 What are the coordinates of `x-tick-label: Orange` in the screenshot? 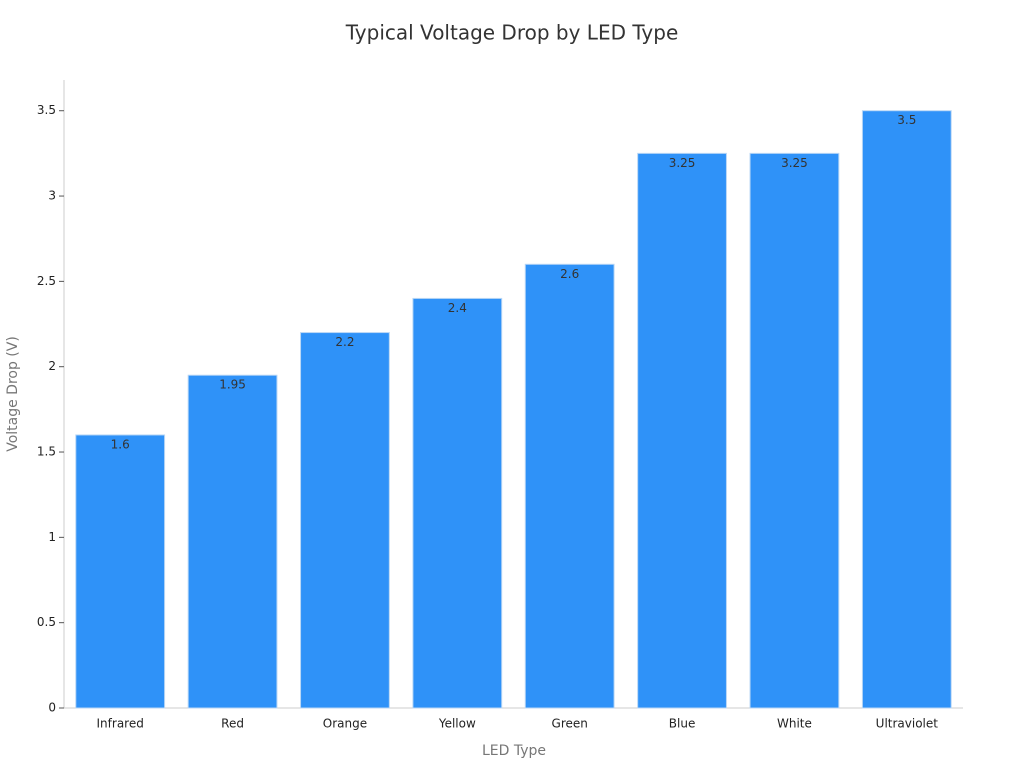 It's located at (345, 724).